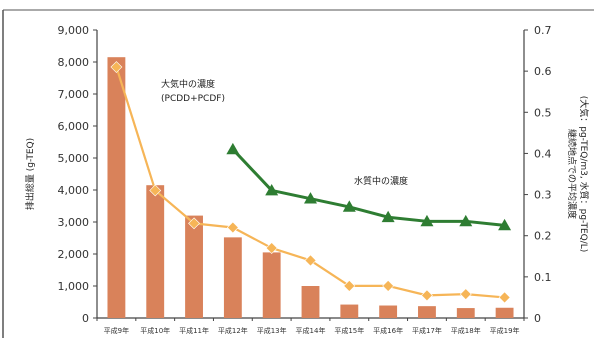  Describe the element at coordinates (74, 30) in the screenshot. I see `left-tick-label: 9,000` at that location.